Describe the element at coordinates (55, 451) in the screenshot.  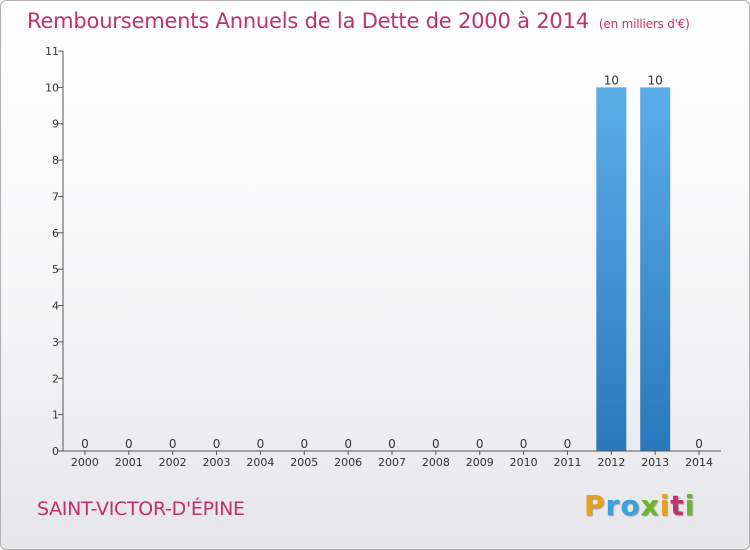
I see `y-tick-label: 0` at that location.